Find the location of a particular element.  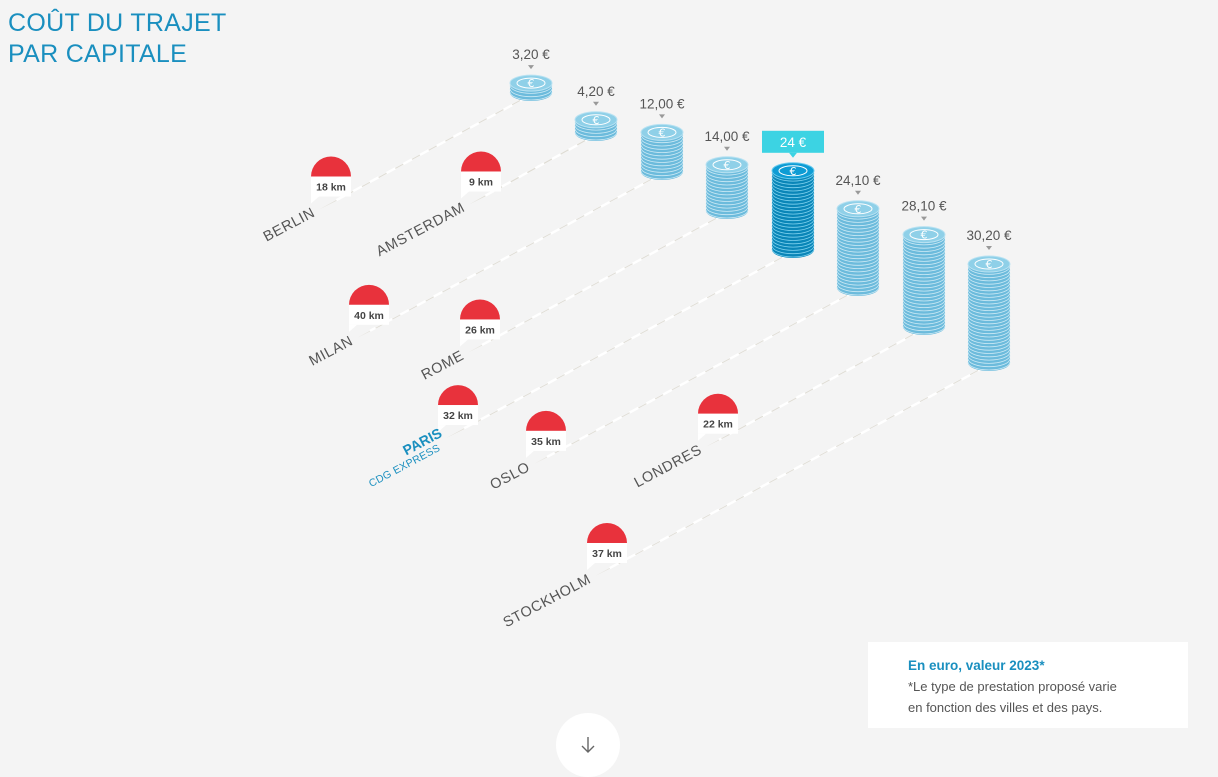

distance-label-londres: 22 km is located at coordinates (718, 425).